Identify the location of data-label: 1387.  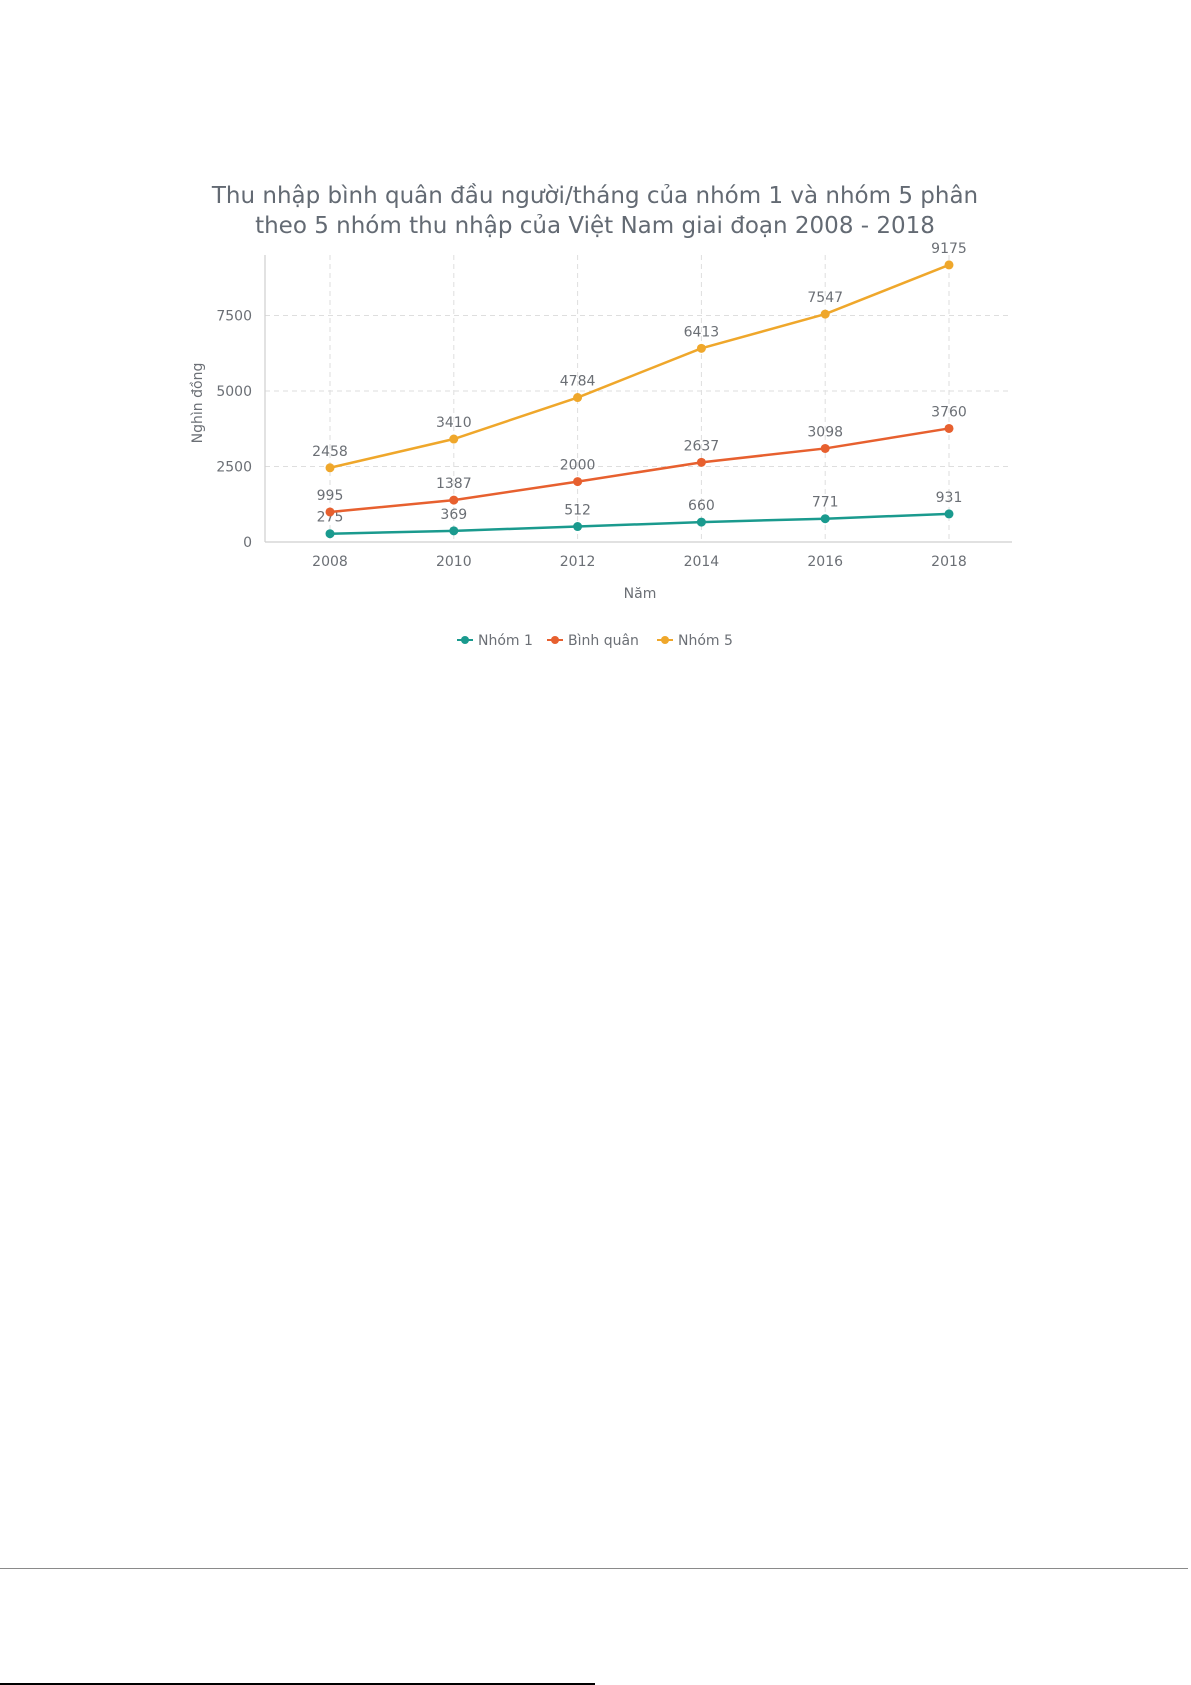
(454, 484).